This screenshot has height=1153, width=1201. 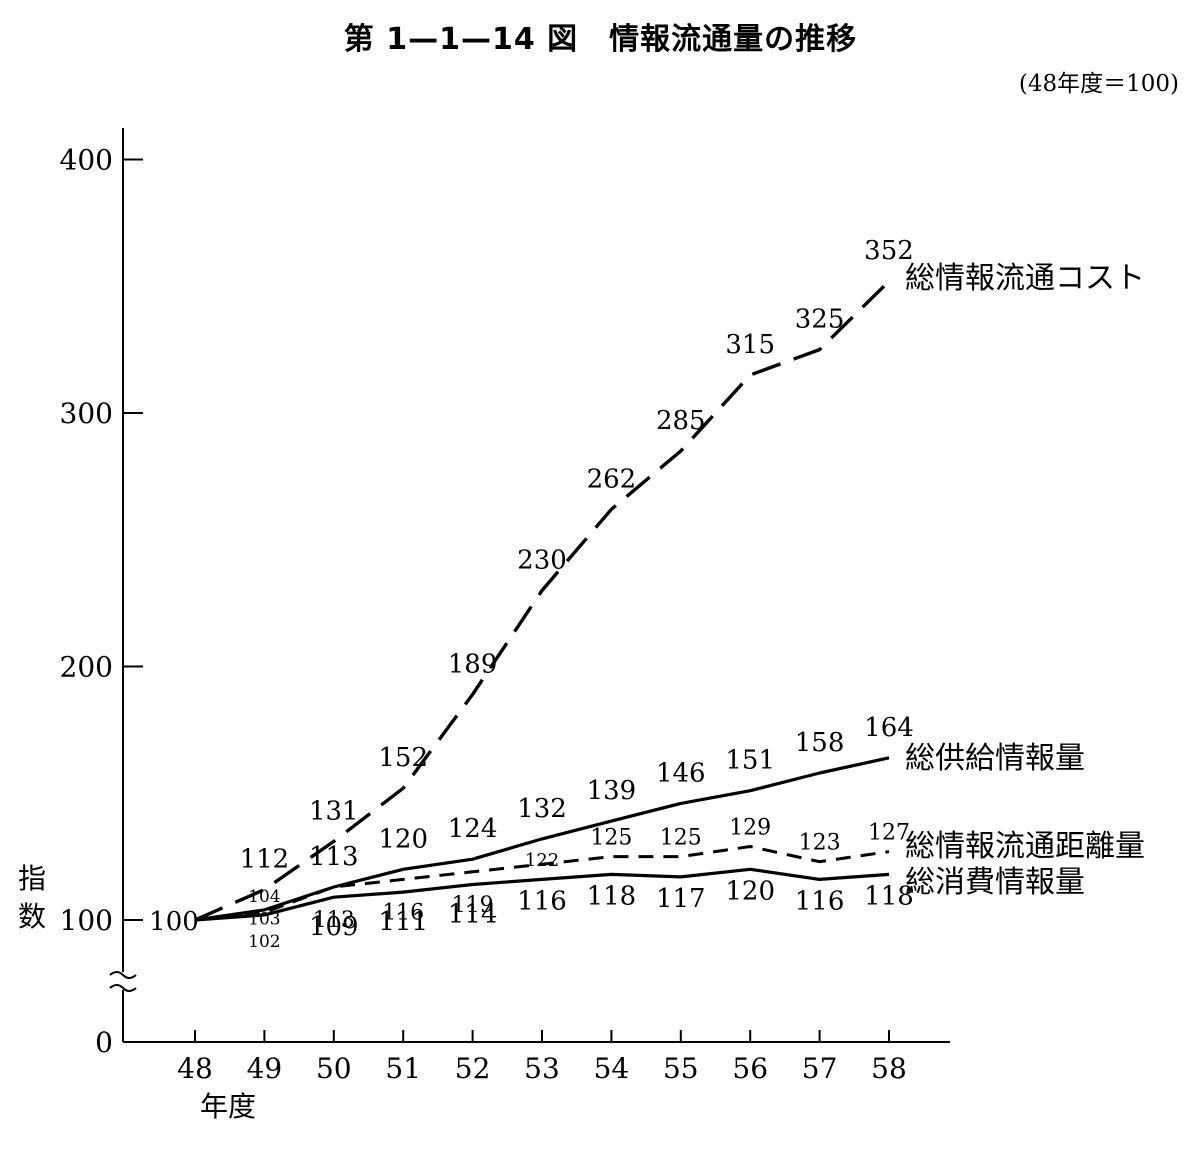 I want to click on y-tick-label: 300, so click(x=86, y=413).